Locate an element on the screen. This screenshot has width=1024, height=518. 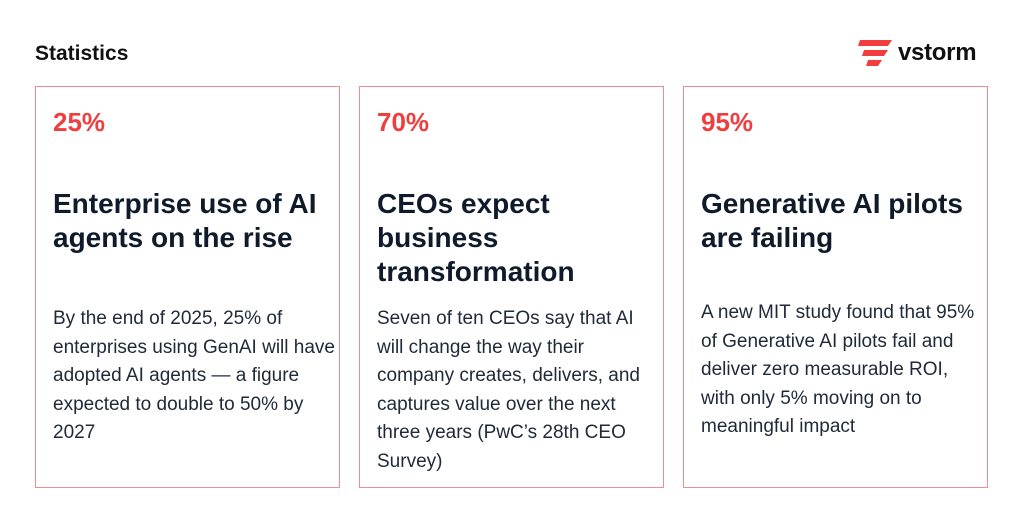
stat-value: 70% is located at coordinates (403, 122).